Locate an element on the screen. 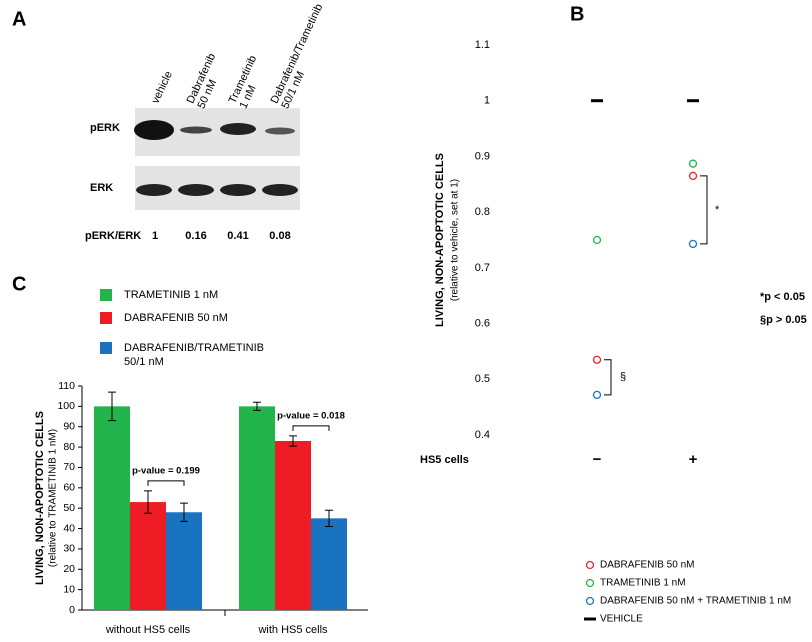 This screenshot has width=812, height=642. legend-label: VEHICLE is located at coordinates (621, 619).